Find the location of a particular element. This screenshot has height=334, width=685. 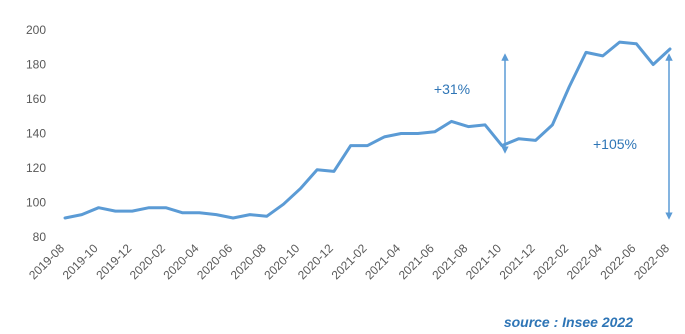

x-tick-label: 2020-04 is located at coordinates (181, 261).